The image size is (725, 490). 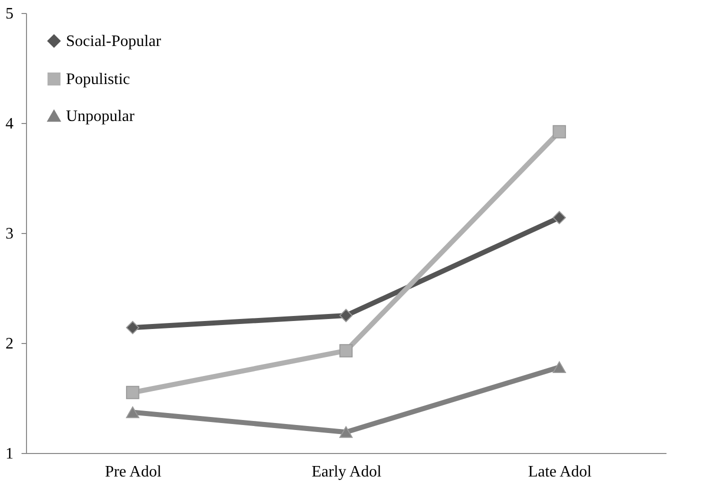 What do you see at coordinates (347, 472) in the screenshot?
I see `x-tick-label: Early Adol` at bounding box center [347, 472].